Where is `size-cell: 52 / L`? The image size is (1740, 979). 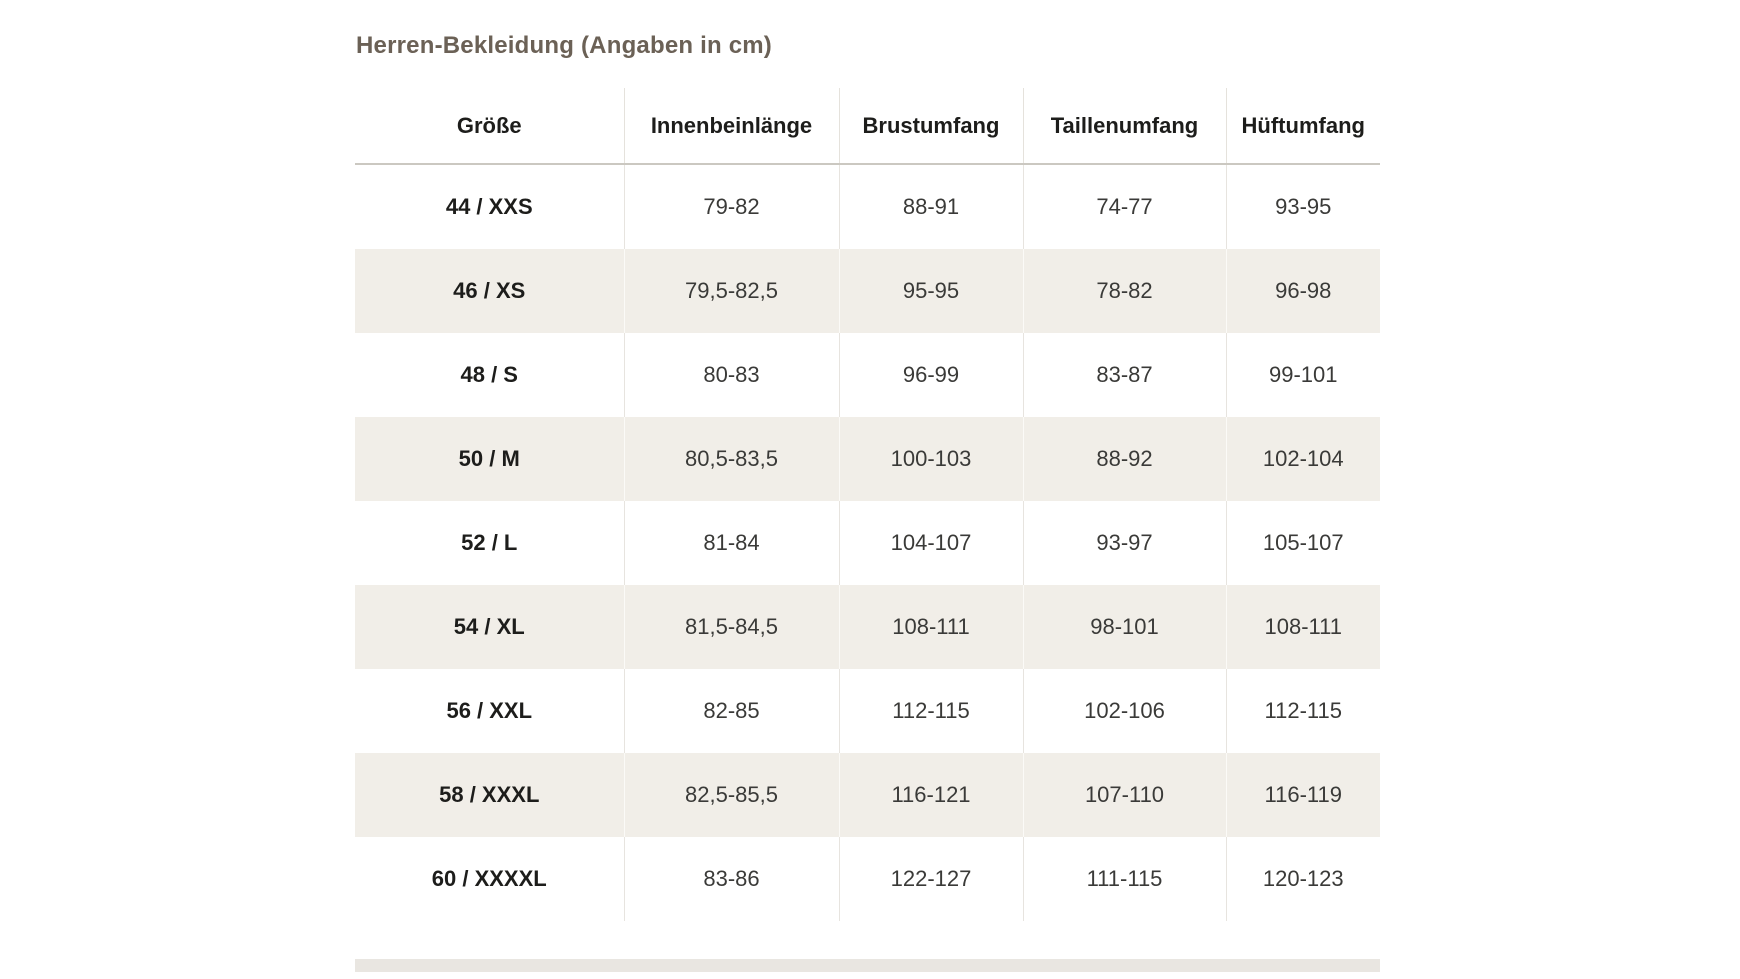
size-cell: 52 / L is located at coordinates (489, 542).